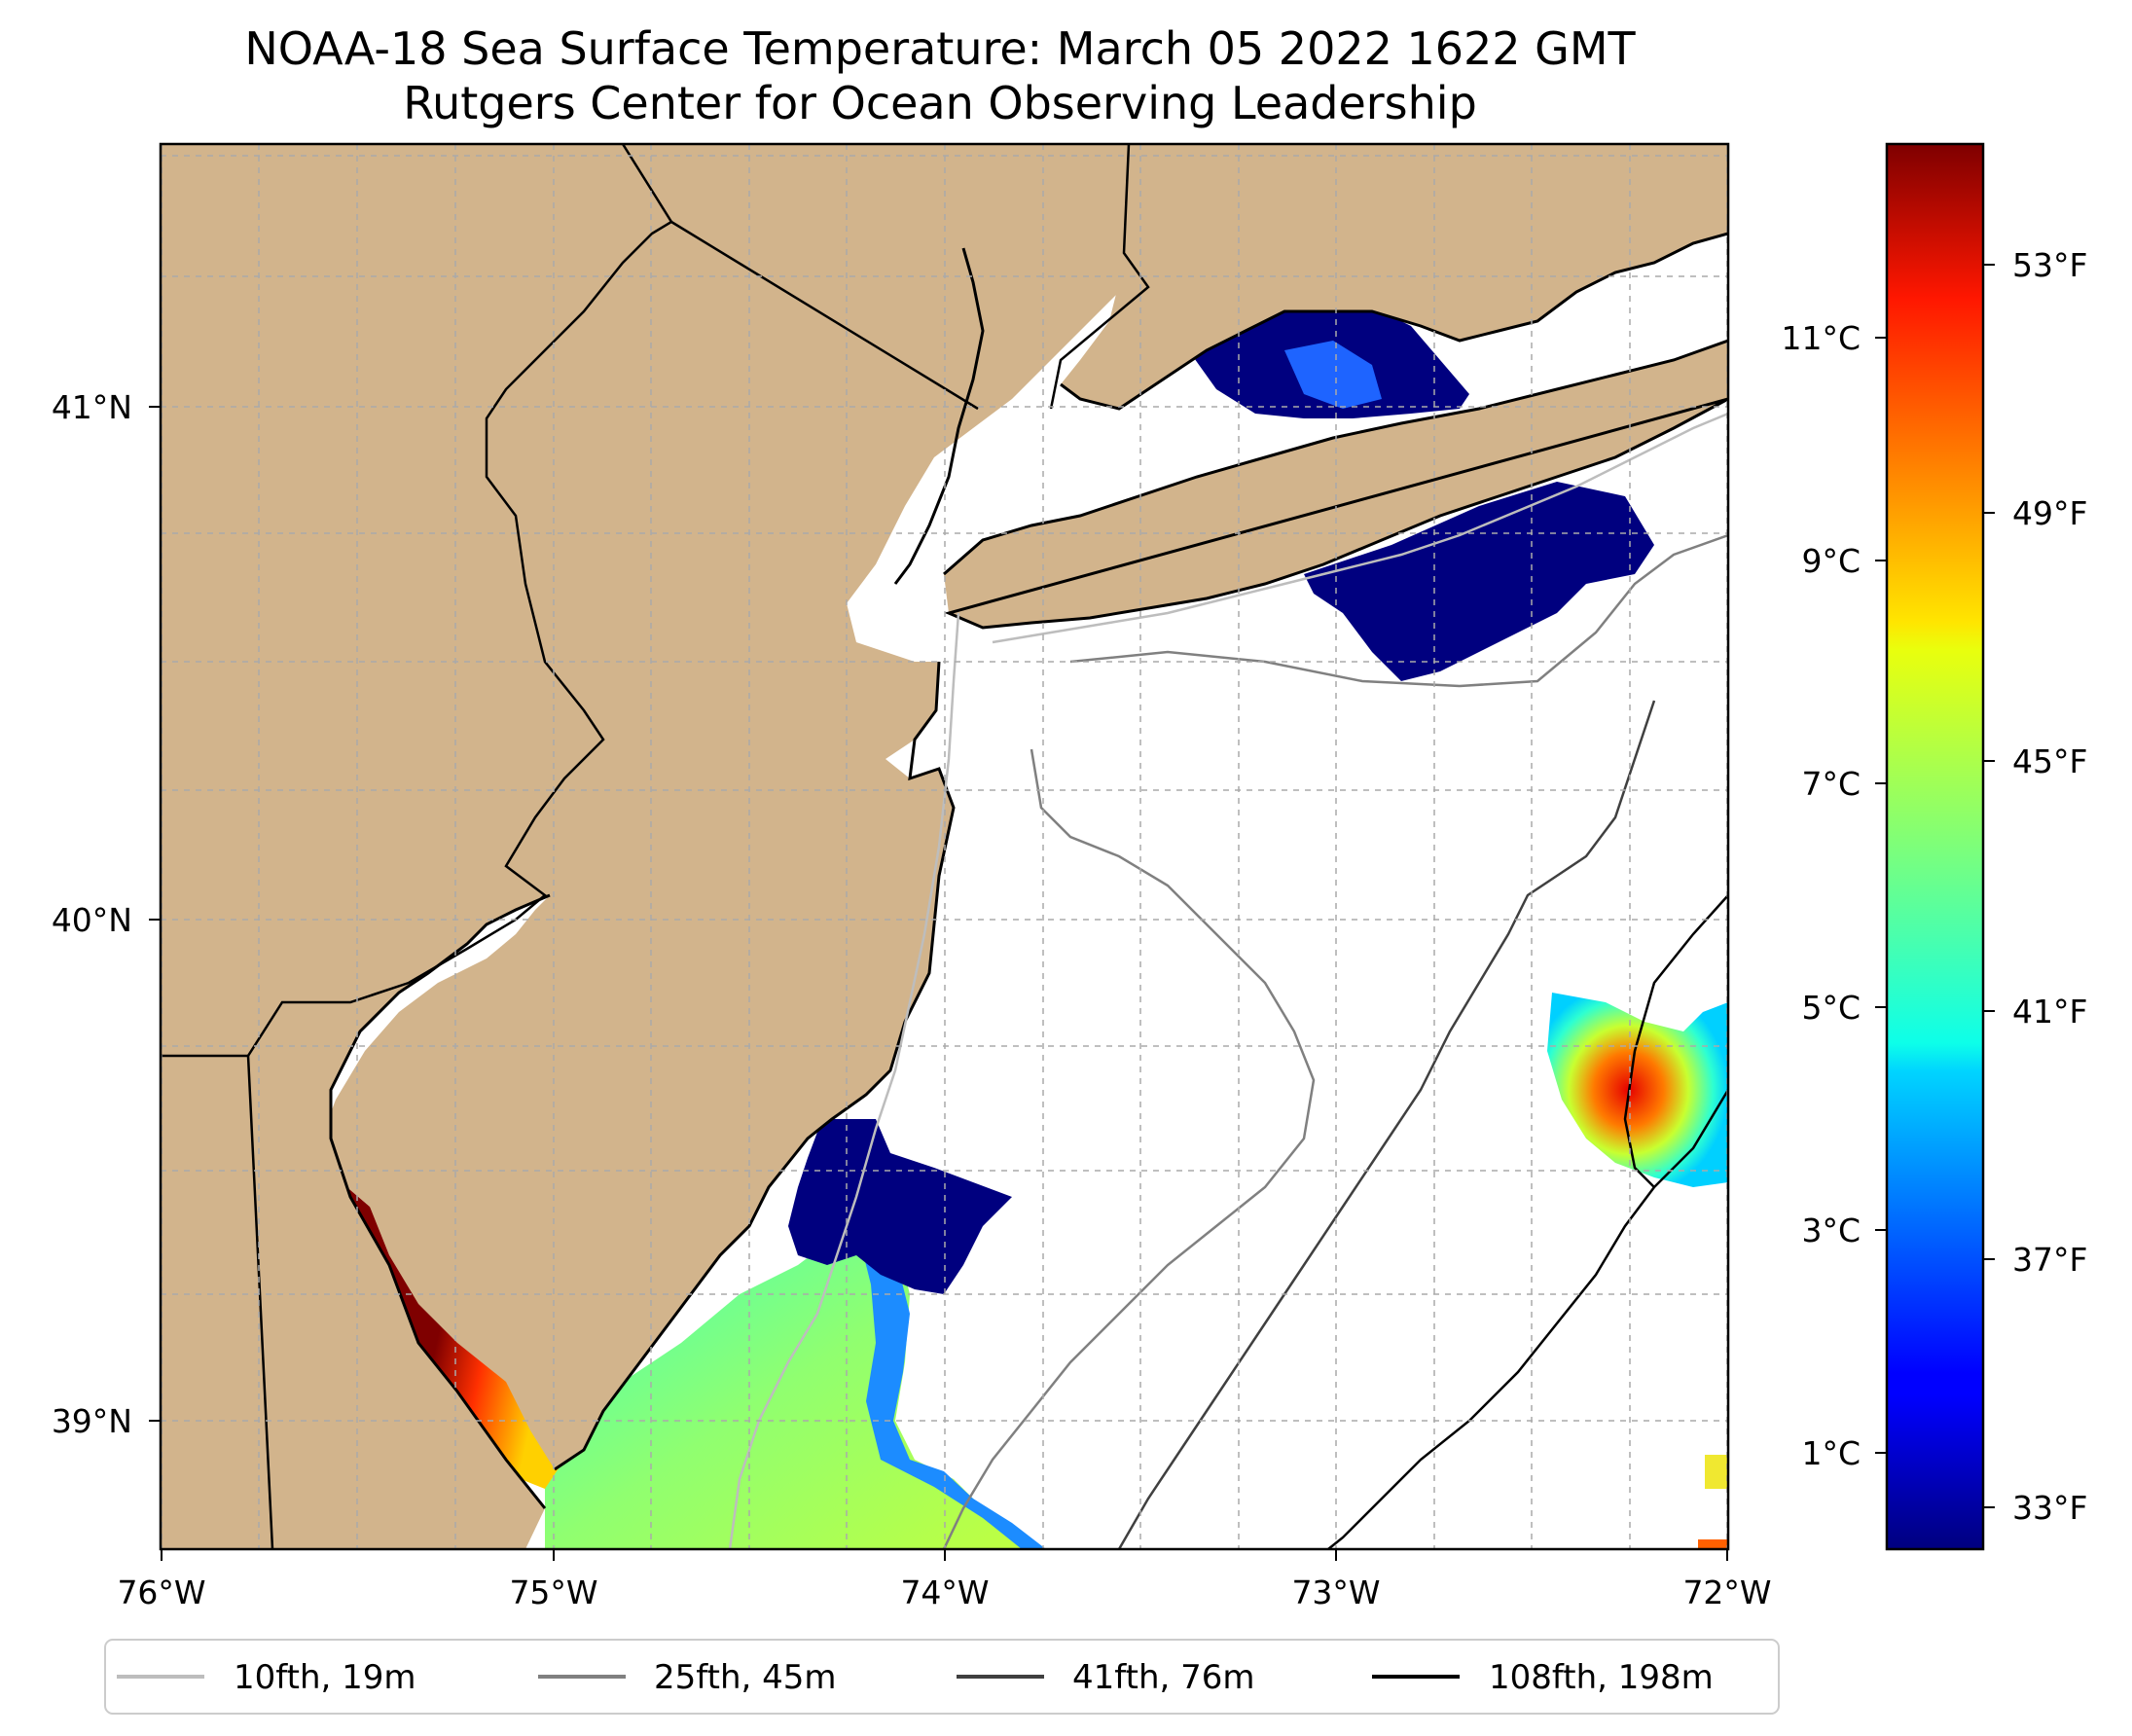  I want to click on legend-label-10fth: 10fth, 19m, so click(325, 1678).